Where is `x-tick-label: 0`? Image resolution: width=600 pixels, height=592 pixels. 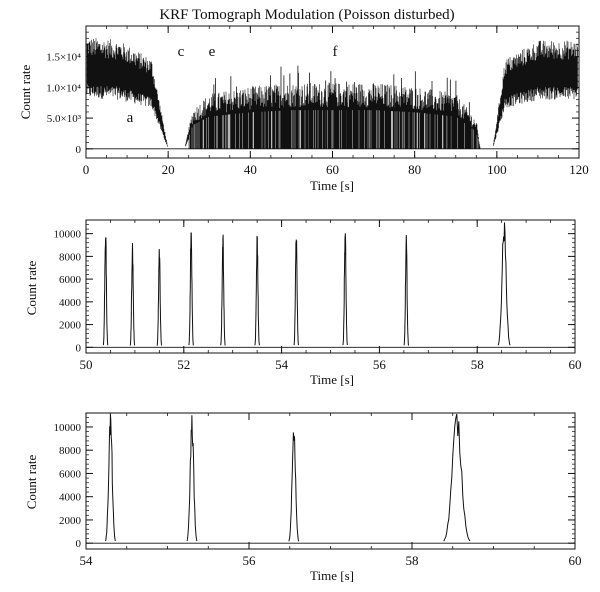 x-tick-label: 0 is located at coordinates (86, 169).